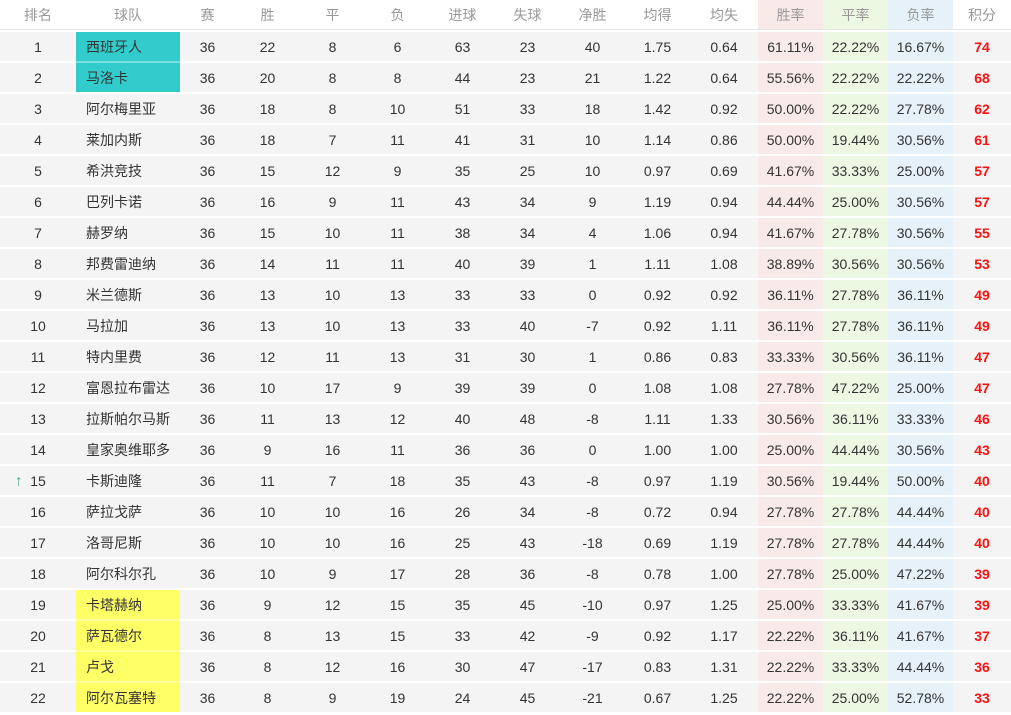 The width and height of the screenshot is (1011, 715). I want to click on cell-team: 阿尔科尔孔, so click(121, 573).